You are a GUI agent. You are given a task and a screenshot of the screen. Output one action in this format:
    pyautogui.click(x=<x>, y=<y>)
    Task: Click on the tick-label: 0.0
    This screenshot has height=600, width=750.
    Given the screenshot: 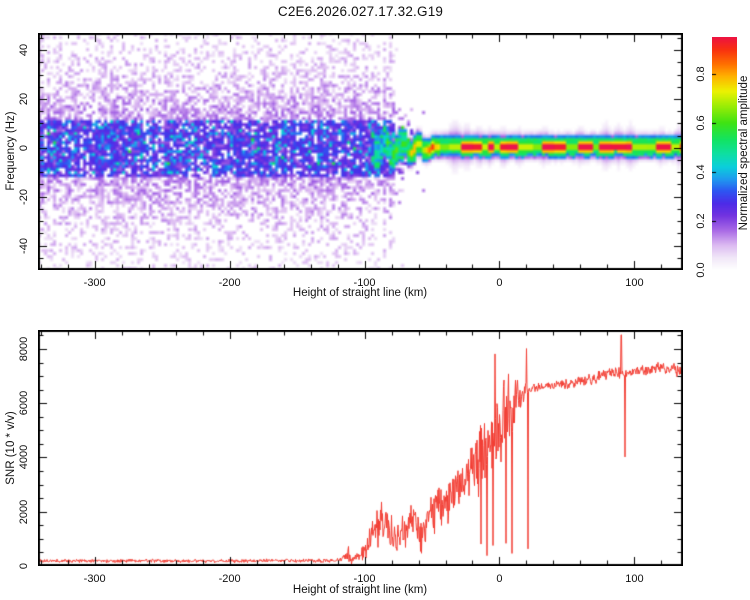 What is the action you would take?
    pyautogui.click(x=701, y=270)
    